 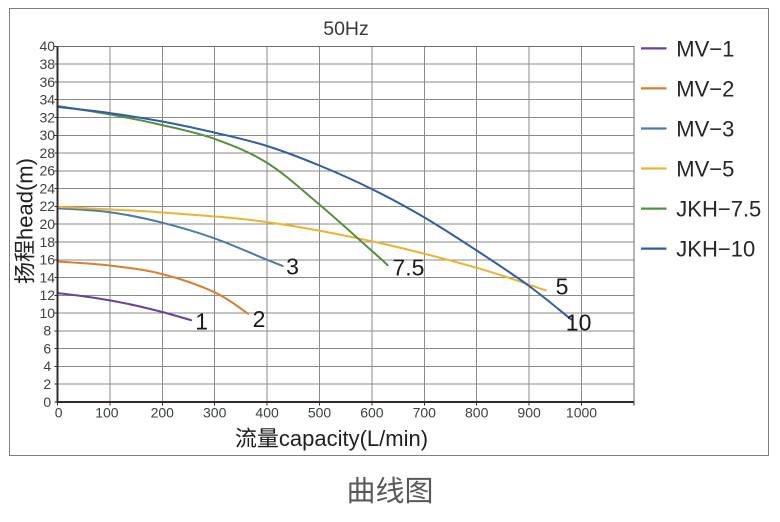 What do you see at coordinates (562, 286) in the screenshot?
I see `svg-text: 5` at bounding box center [562, 286].